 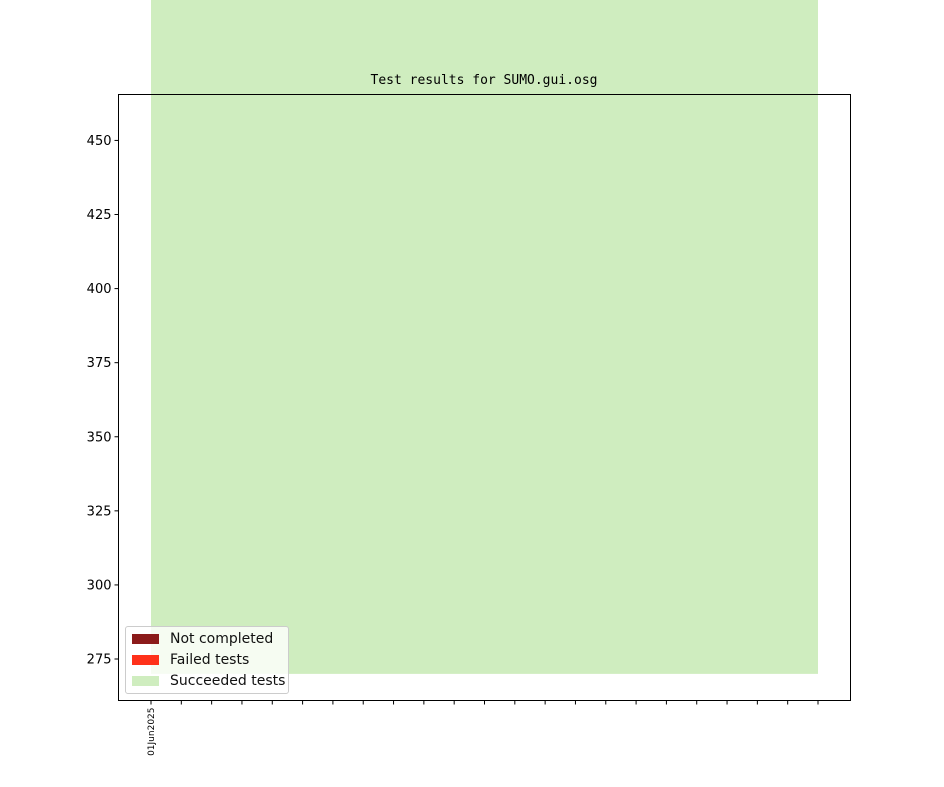 I want to click on y-tick-label: 325, so click(x=99, y=511).